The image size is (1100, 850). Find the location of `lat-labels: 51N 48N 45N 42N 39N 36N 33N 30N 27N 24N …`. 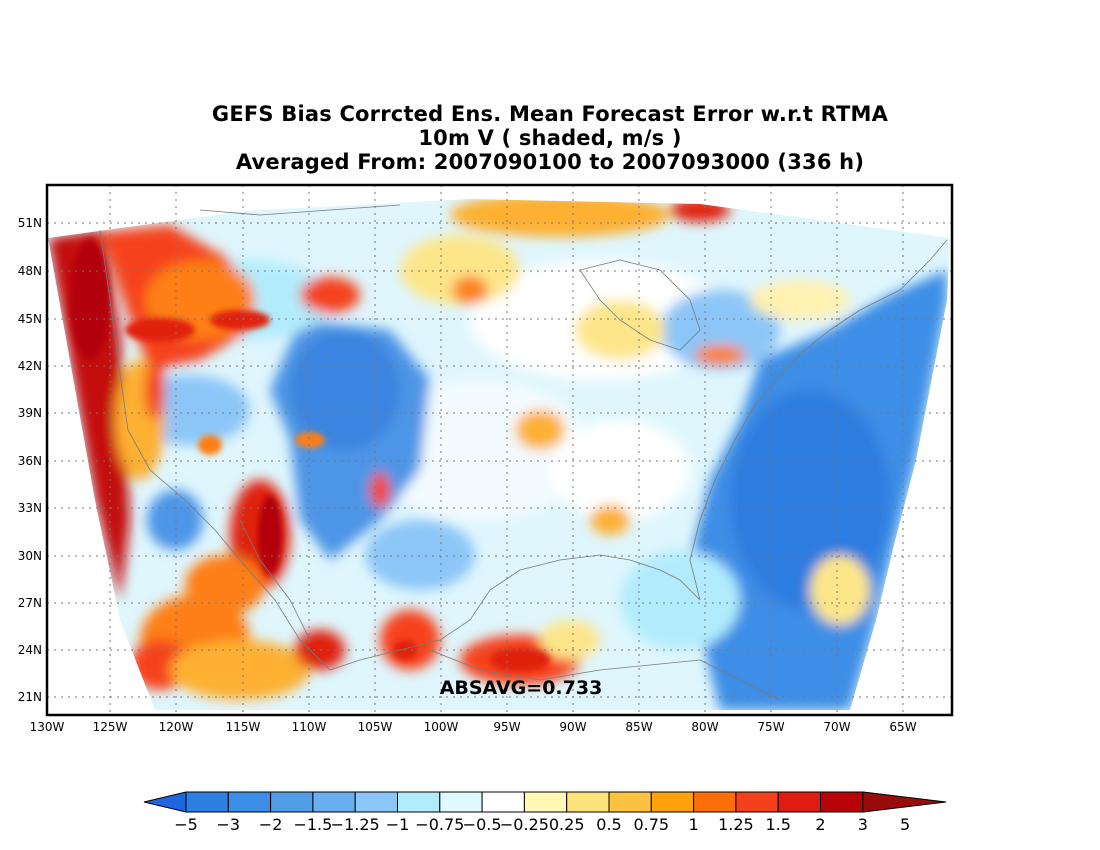

lat-labels: 51N 48N 45N 42N 39N 36N 33N 30N 27N 24N … is located at coordinates (30, 460).